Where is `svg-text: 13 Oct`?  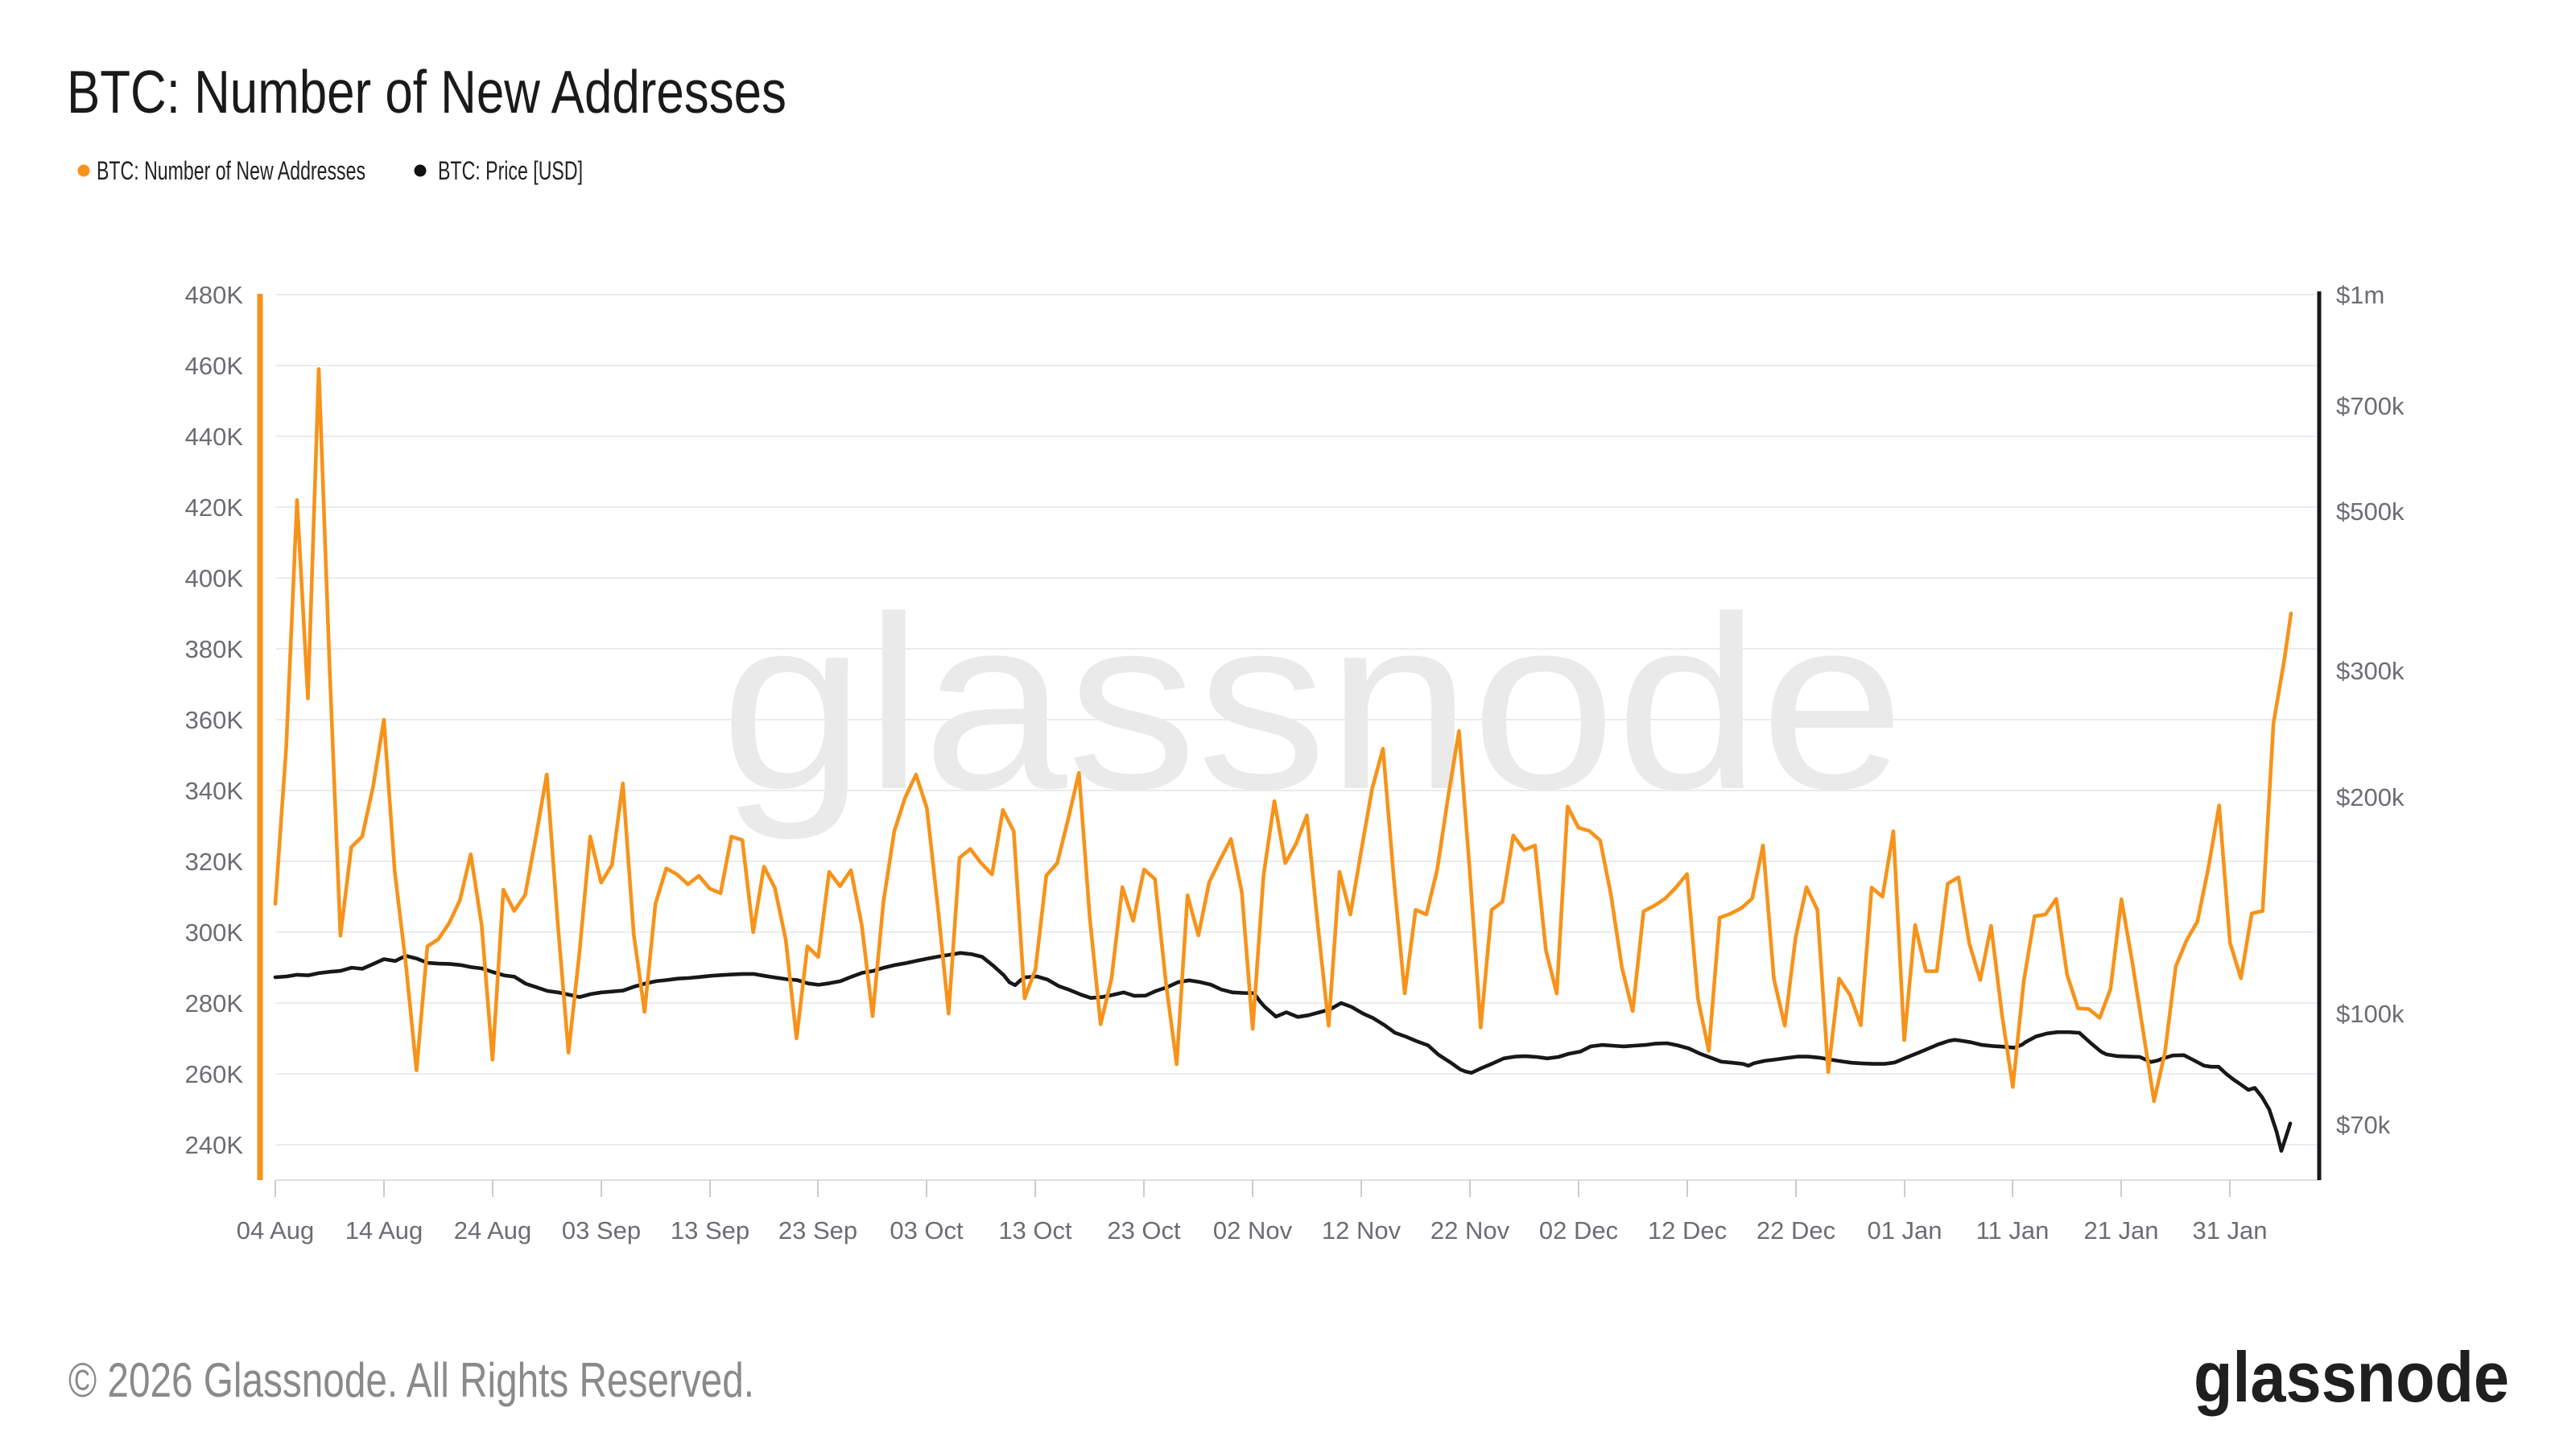
svg-text: 13 Oct is located at coordinates (1035, 1230).